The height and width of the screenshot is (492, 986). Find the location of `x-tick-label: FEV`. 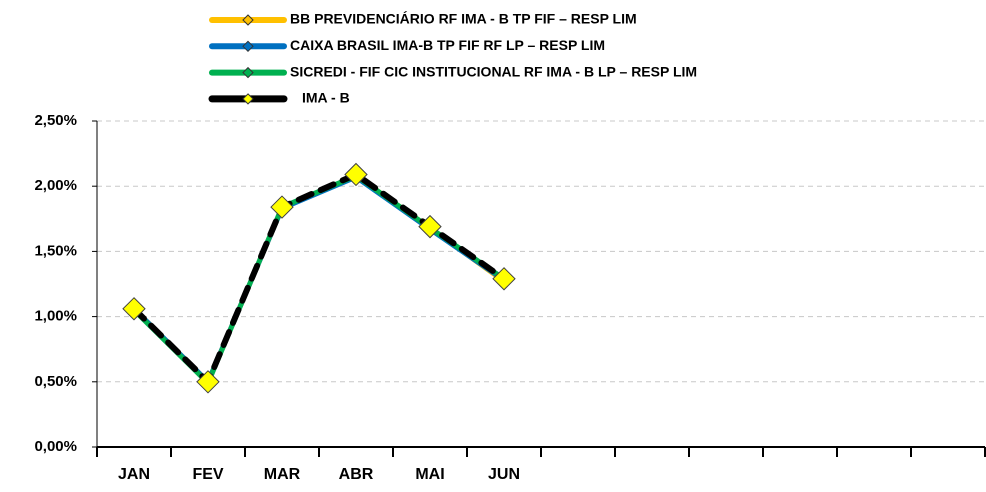

x-tick-label: FEV is located at coordinates (207, 474).